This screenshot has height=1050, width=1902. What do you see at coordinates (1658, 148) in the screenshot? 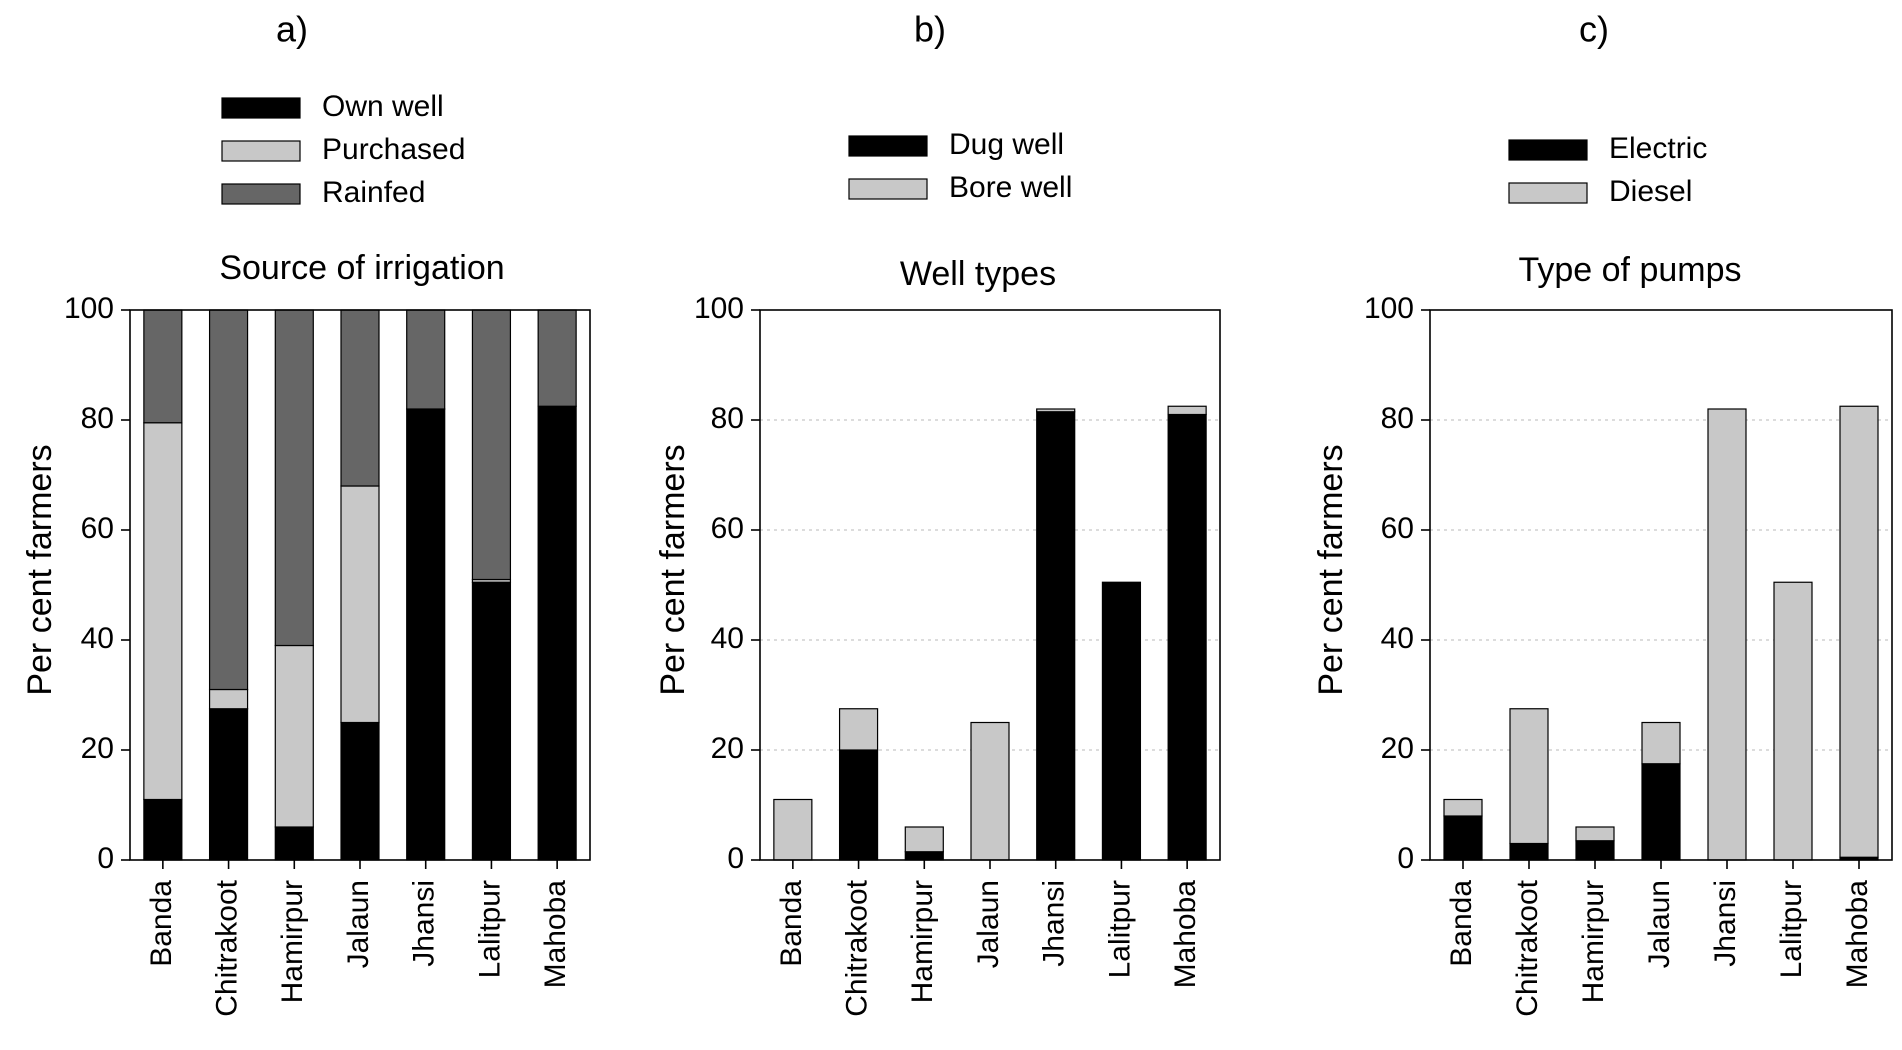
I see `legend-label-electric: Electric` at bounding box center [1658, 148].